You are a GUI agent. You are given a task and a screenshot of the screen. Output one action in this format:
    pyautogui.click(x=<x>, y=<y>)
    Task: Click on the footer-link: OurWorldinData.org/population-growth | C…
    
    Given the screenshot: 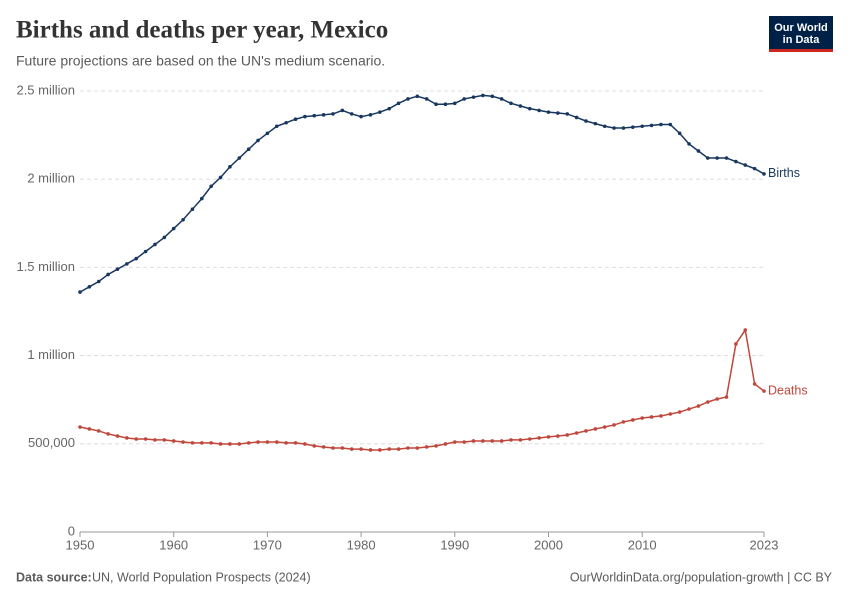 What is the action you would take?
    pyautogui.click(x=701, y=577)
    